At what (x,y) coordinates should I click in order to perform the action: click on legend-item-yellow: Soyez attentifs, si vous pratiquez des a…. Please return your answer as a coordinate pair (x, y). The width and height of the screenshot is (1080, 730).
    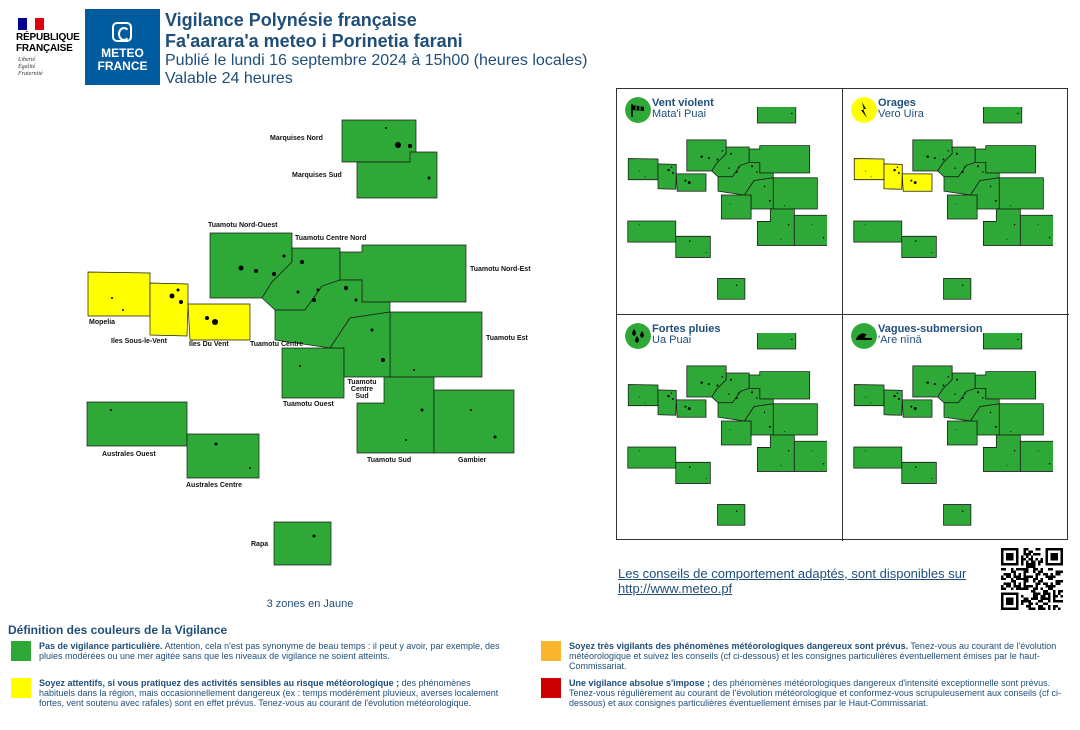
    Looking at the image, I should click on (256, 693).